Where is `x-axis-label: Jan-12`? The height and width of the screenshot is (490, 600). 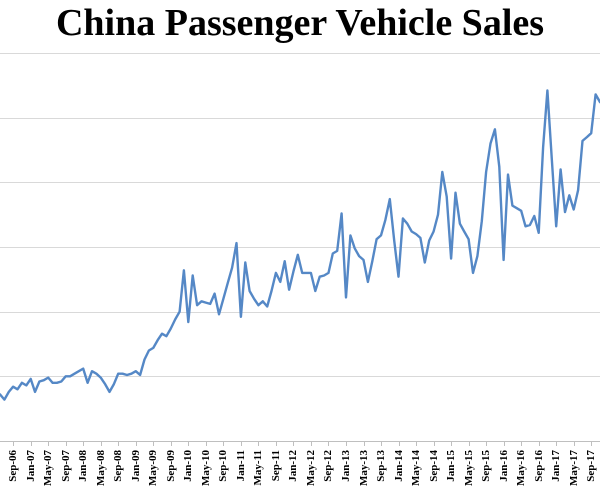
x-axis-label: Jan-12 is located at coordinates (293, 466).